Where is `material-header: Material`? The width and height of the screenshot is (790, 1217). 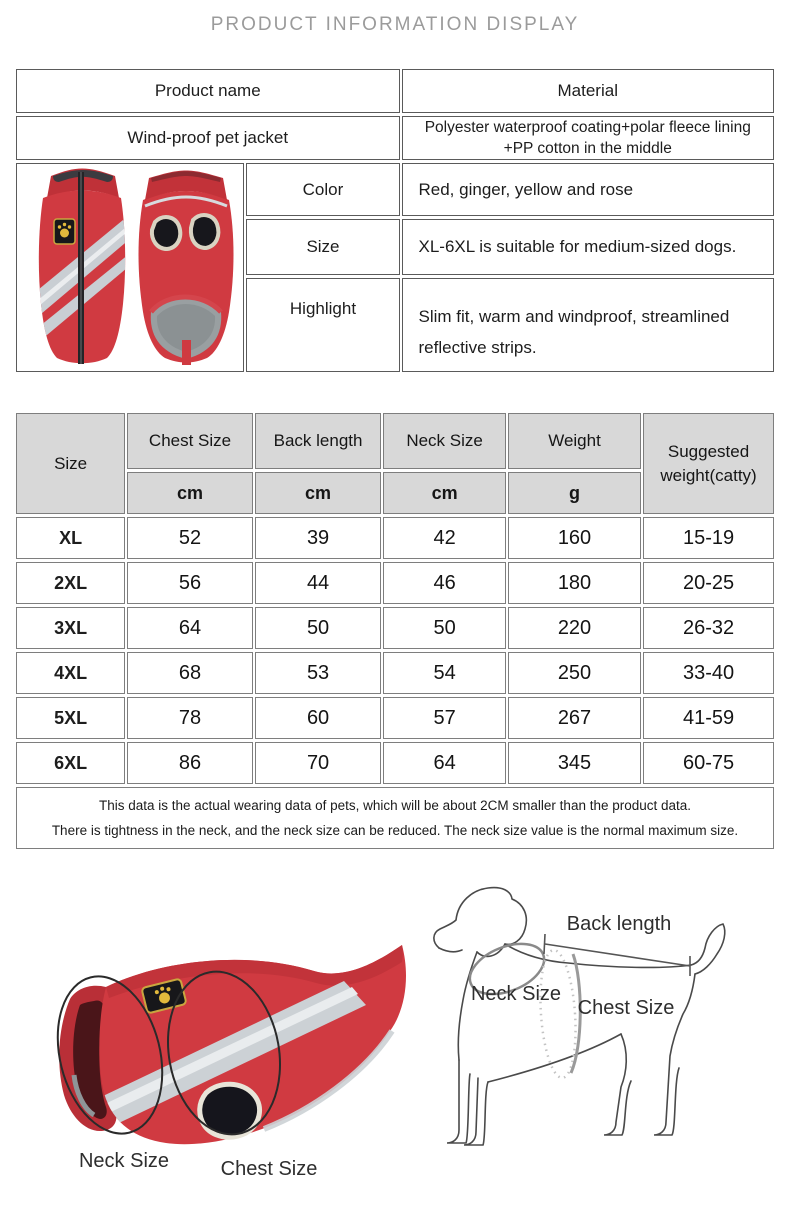
material-header: Material is located at coordinates (587, 91).